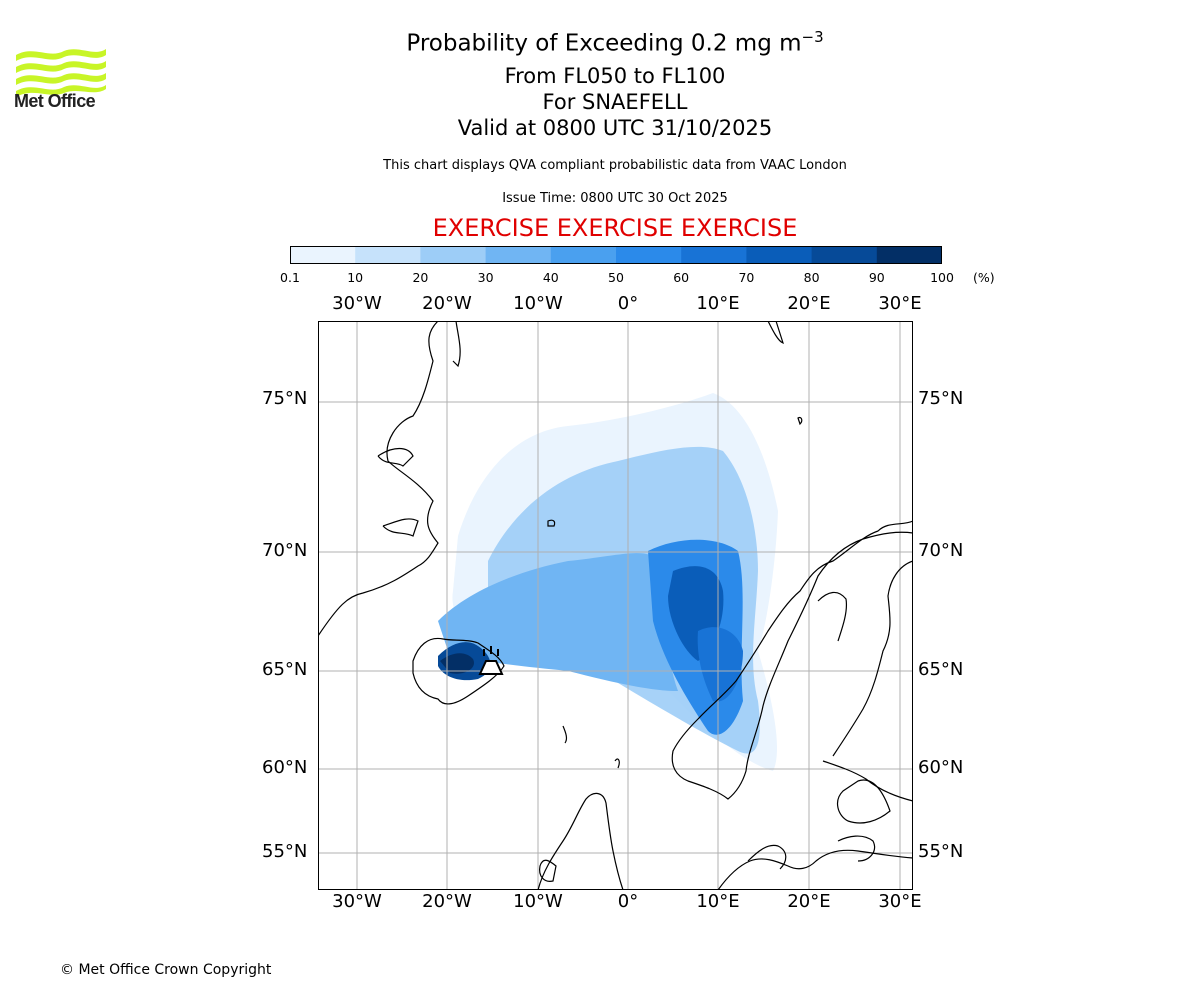  I want to click on latitude-label-left: 75°N, so click(285, 398).